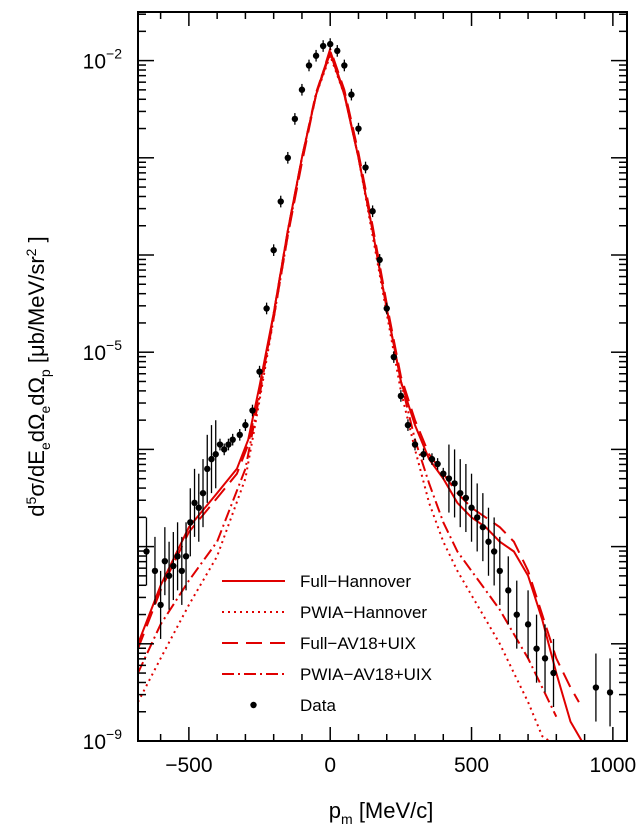  Describe the element at coordinates (188, 765) in the screenshot. I see `x-tick-label: −500` at that location.